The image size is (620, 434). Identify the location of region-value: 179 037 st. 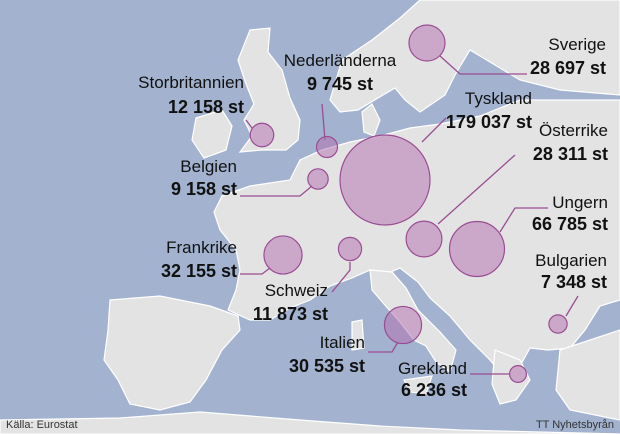
(489, 122).